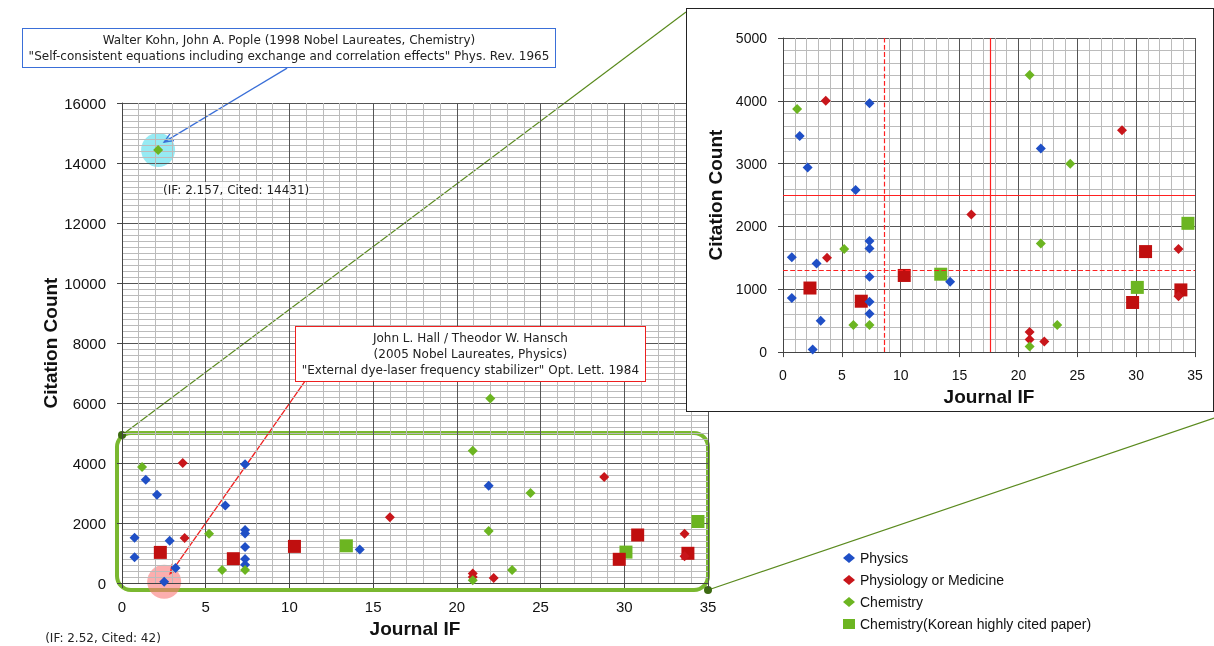 This screenshot has height=646, width=1214. What do you see at coordinates (751, 163) in the screenshot?
I see `y-tick-label: 3000` at bounding box center [751, 163].